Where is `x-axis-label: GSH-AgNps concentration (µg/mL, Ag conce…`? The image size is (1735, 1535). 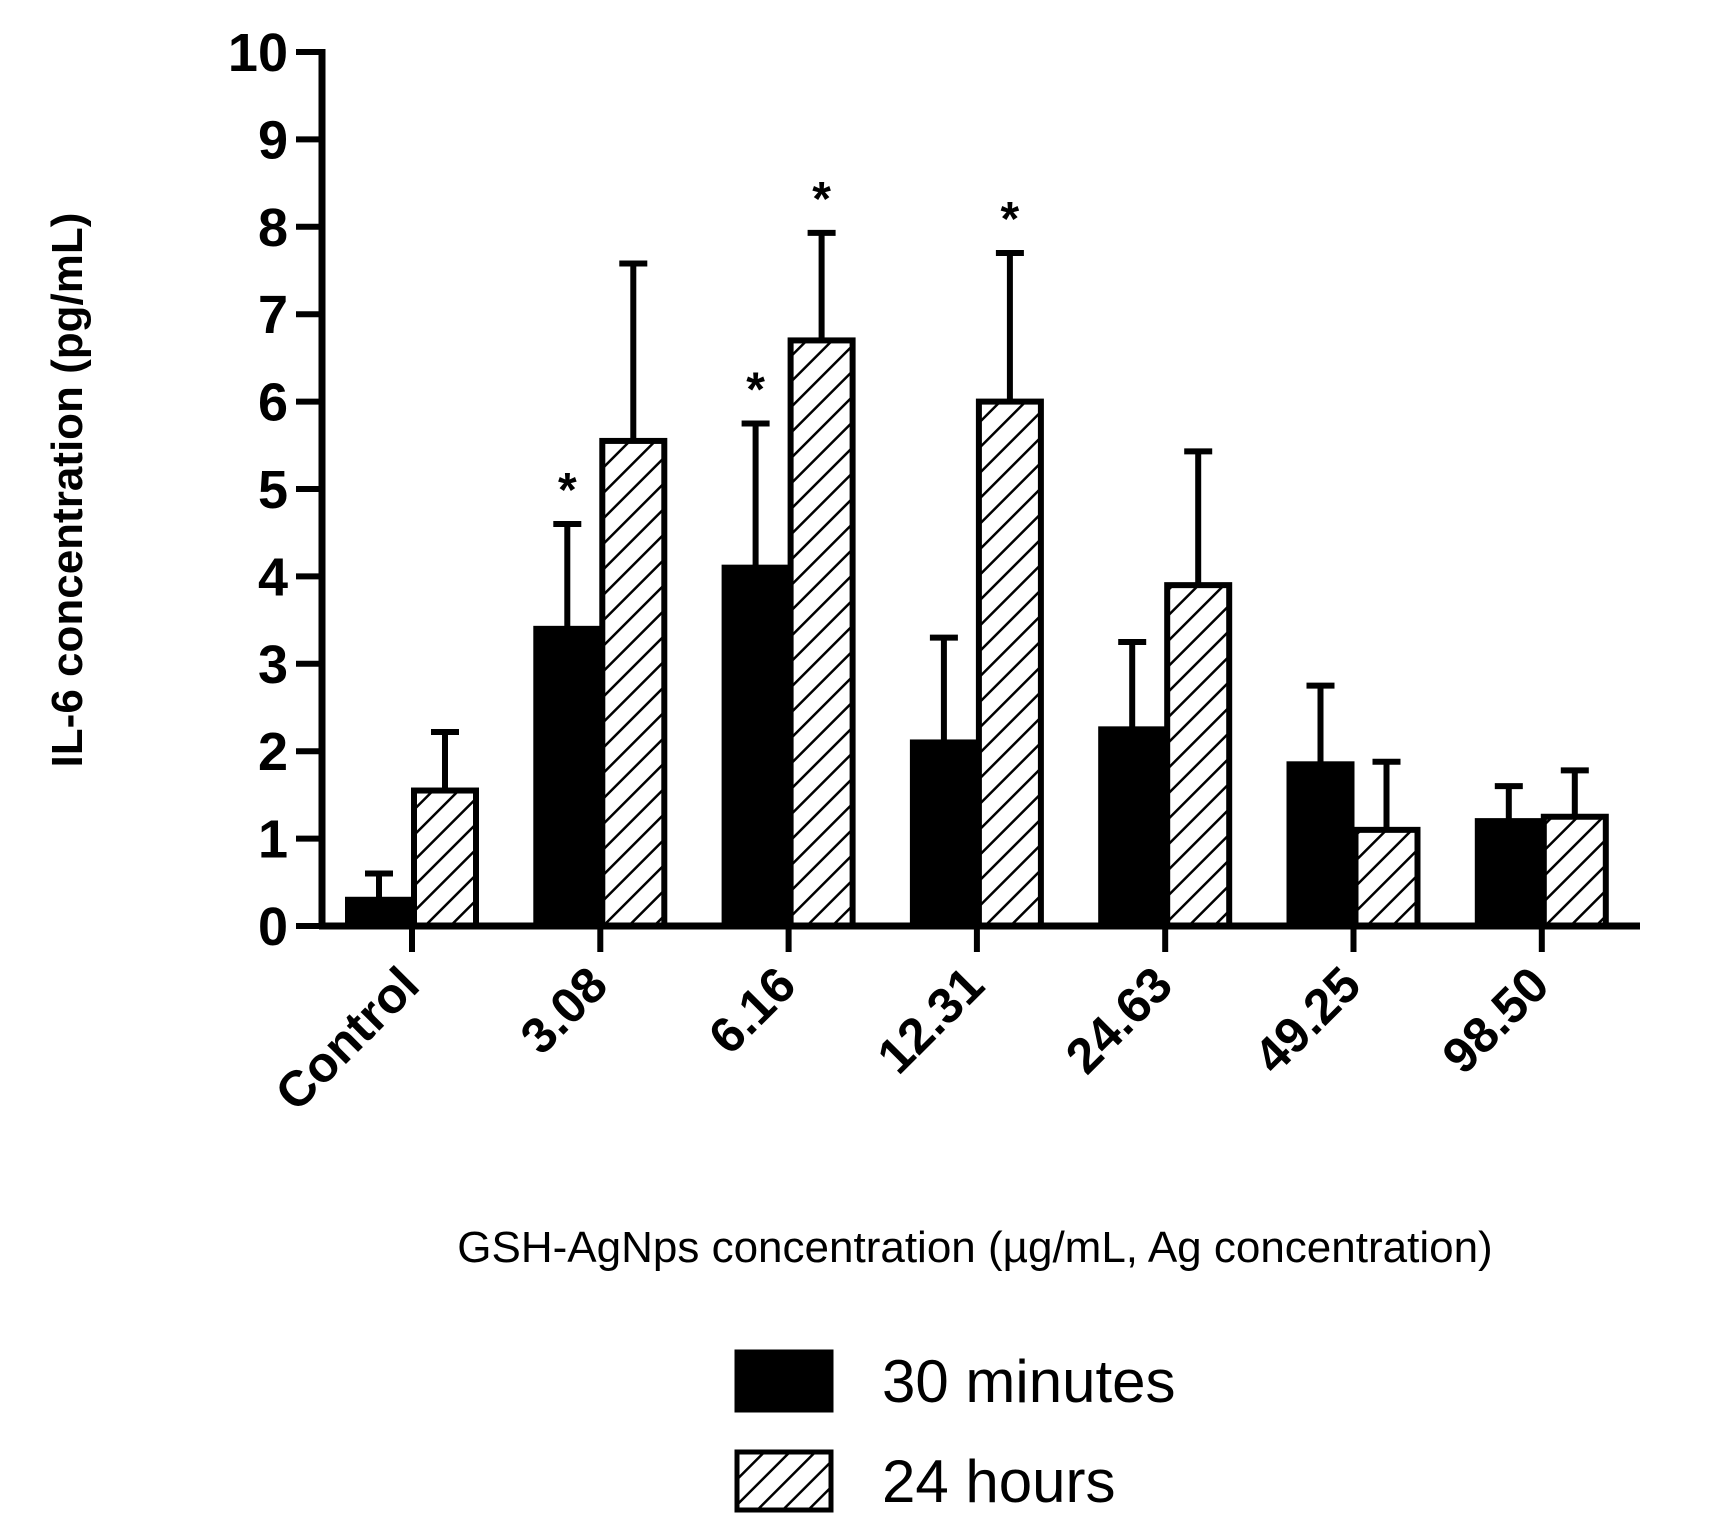
x-axis-label: GSH-AgNps concentration (µg/mL, Ag conce… is located at coordinates (974, 1247).